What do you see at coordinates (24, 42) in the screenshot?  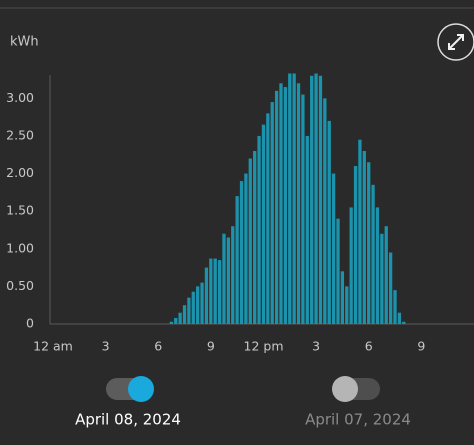 I see `y-axis-label: kWh` at bounding box center [24, 42].